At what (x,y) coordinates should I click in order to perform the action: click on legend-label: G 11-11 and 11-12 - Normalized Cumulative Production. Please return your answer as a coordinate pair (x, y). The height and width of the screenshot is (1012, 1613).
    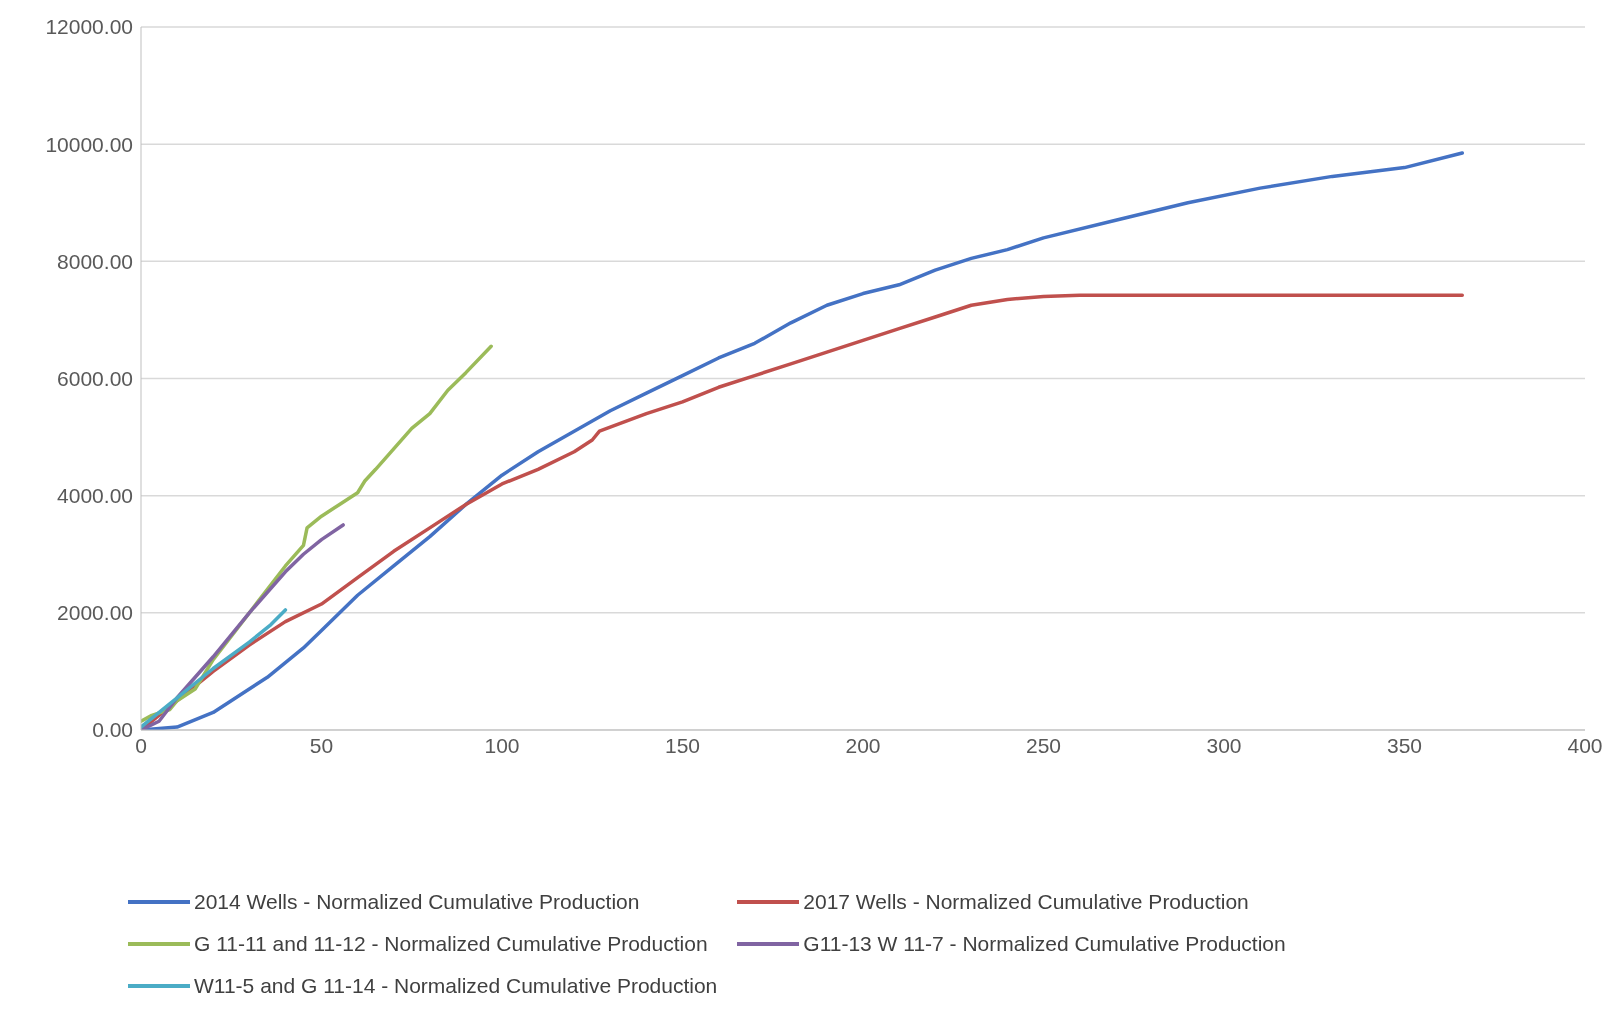
    Looking at the image, I should click on (451, 944).